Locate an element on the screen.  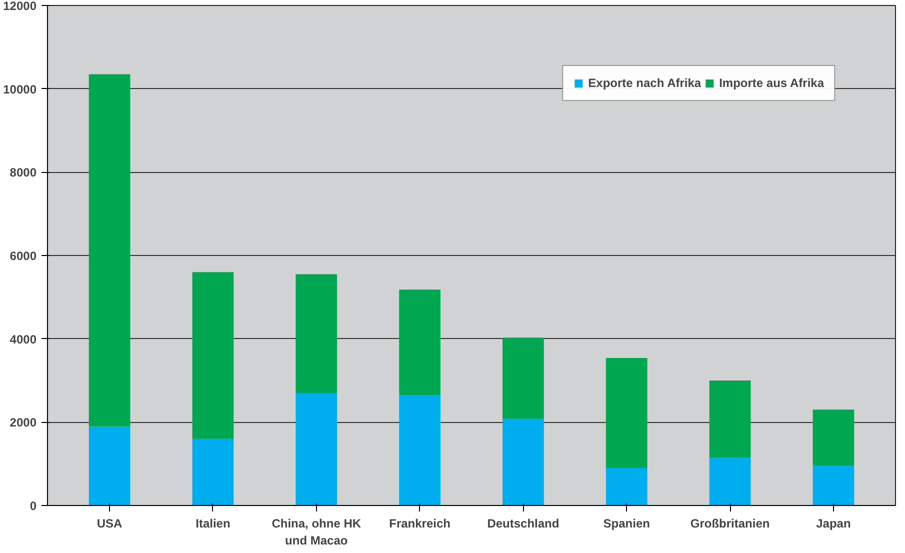
y-tick-label: 10000 is located at coordinates (20, 89).